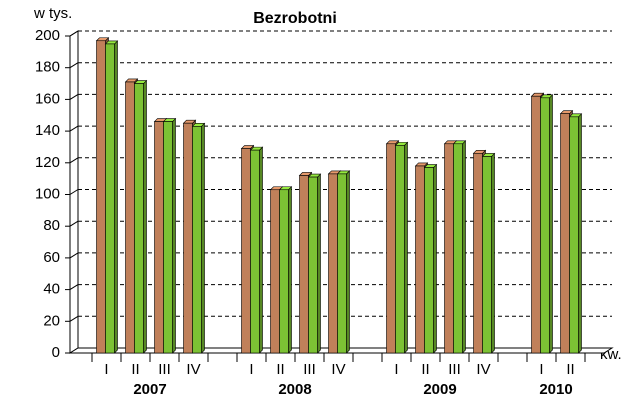 The image size is (629, 407). I want to click on y-tick-label: 60, so click(51, 257).